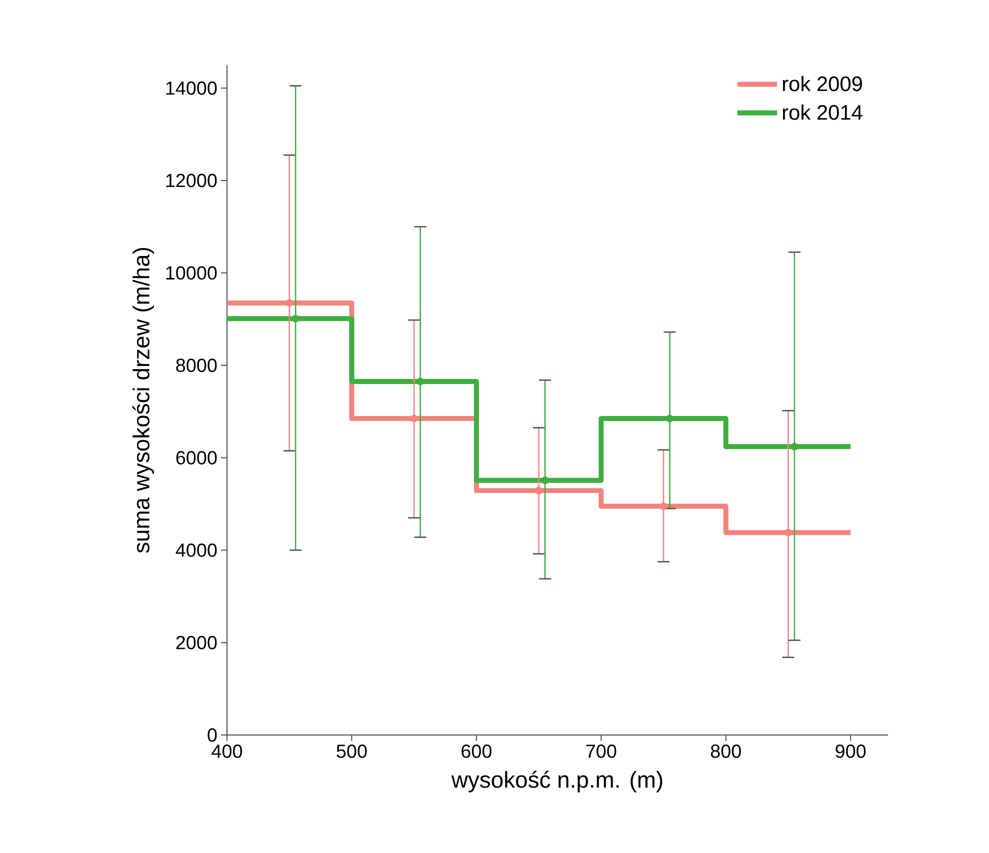  What do you see at coordinates (196, 550) in the screenshot?
I see `y-tick-label: 4000` at bounding box center [196, 550].